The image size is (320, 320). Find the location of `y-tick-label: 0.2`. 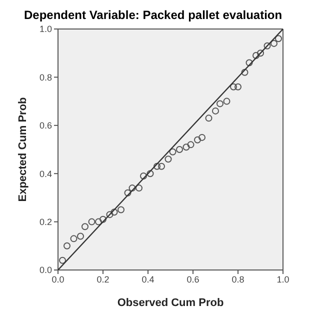

y-tick-label: 0.2 is located at coordinates (45, 221).